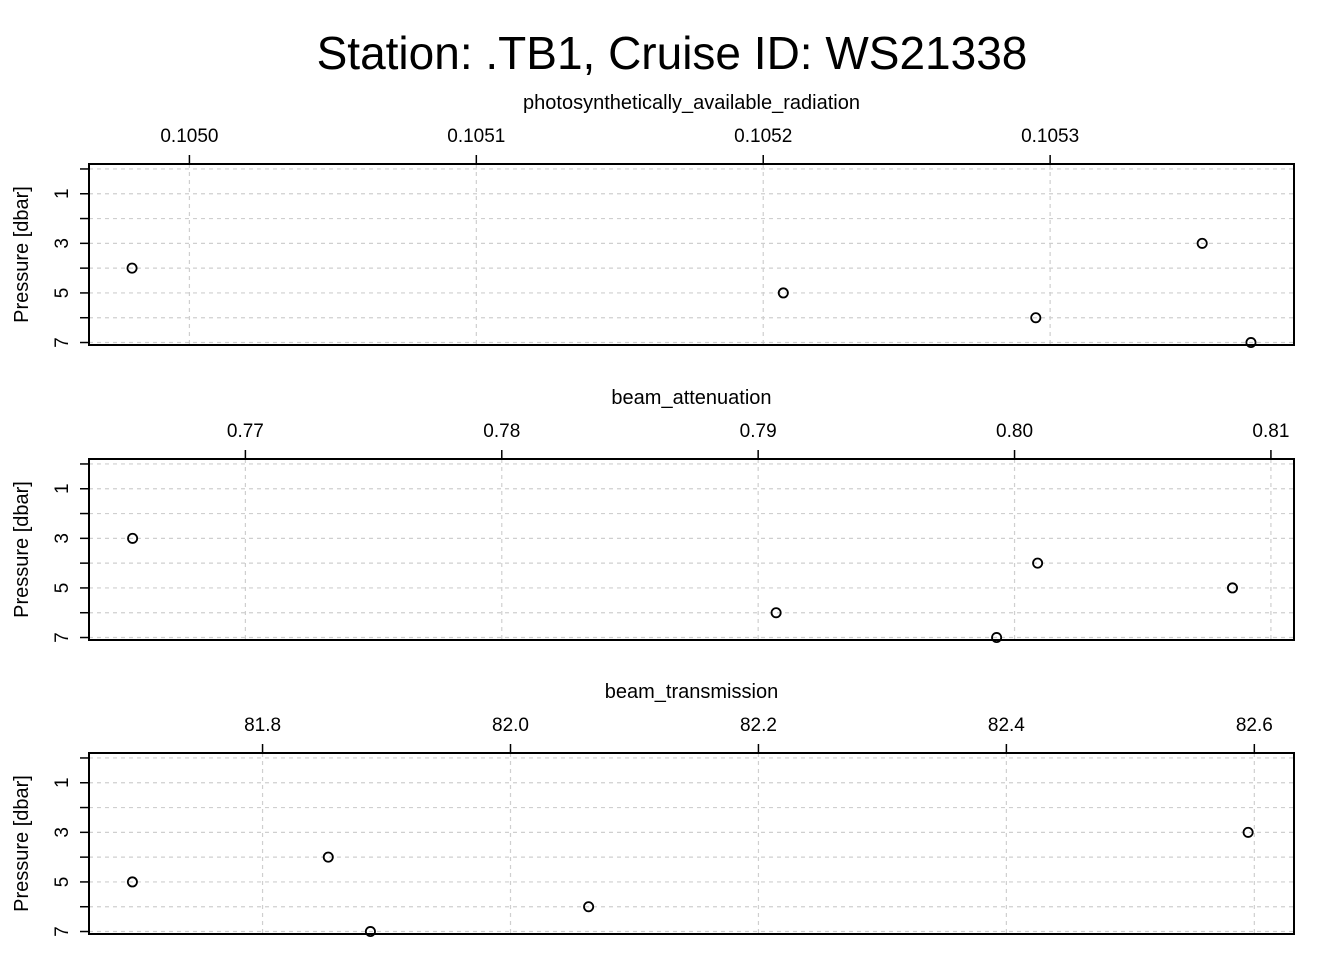 This screenshot has height=960, width=1344. What do you see at coordinates (1006, 725) in the screenshot?
I see `x-tick-label: 82.4` at bounding box center [1006, 725].